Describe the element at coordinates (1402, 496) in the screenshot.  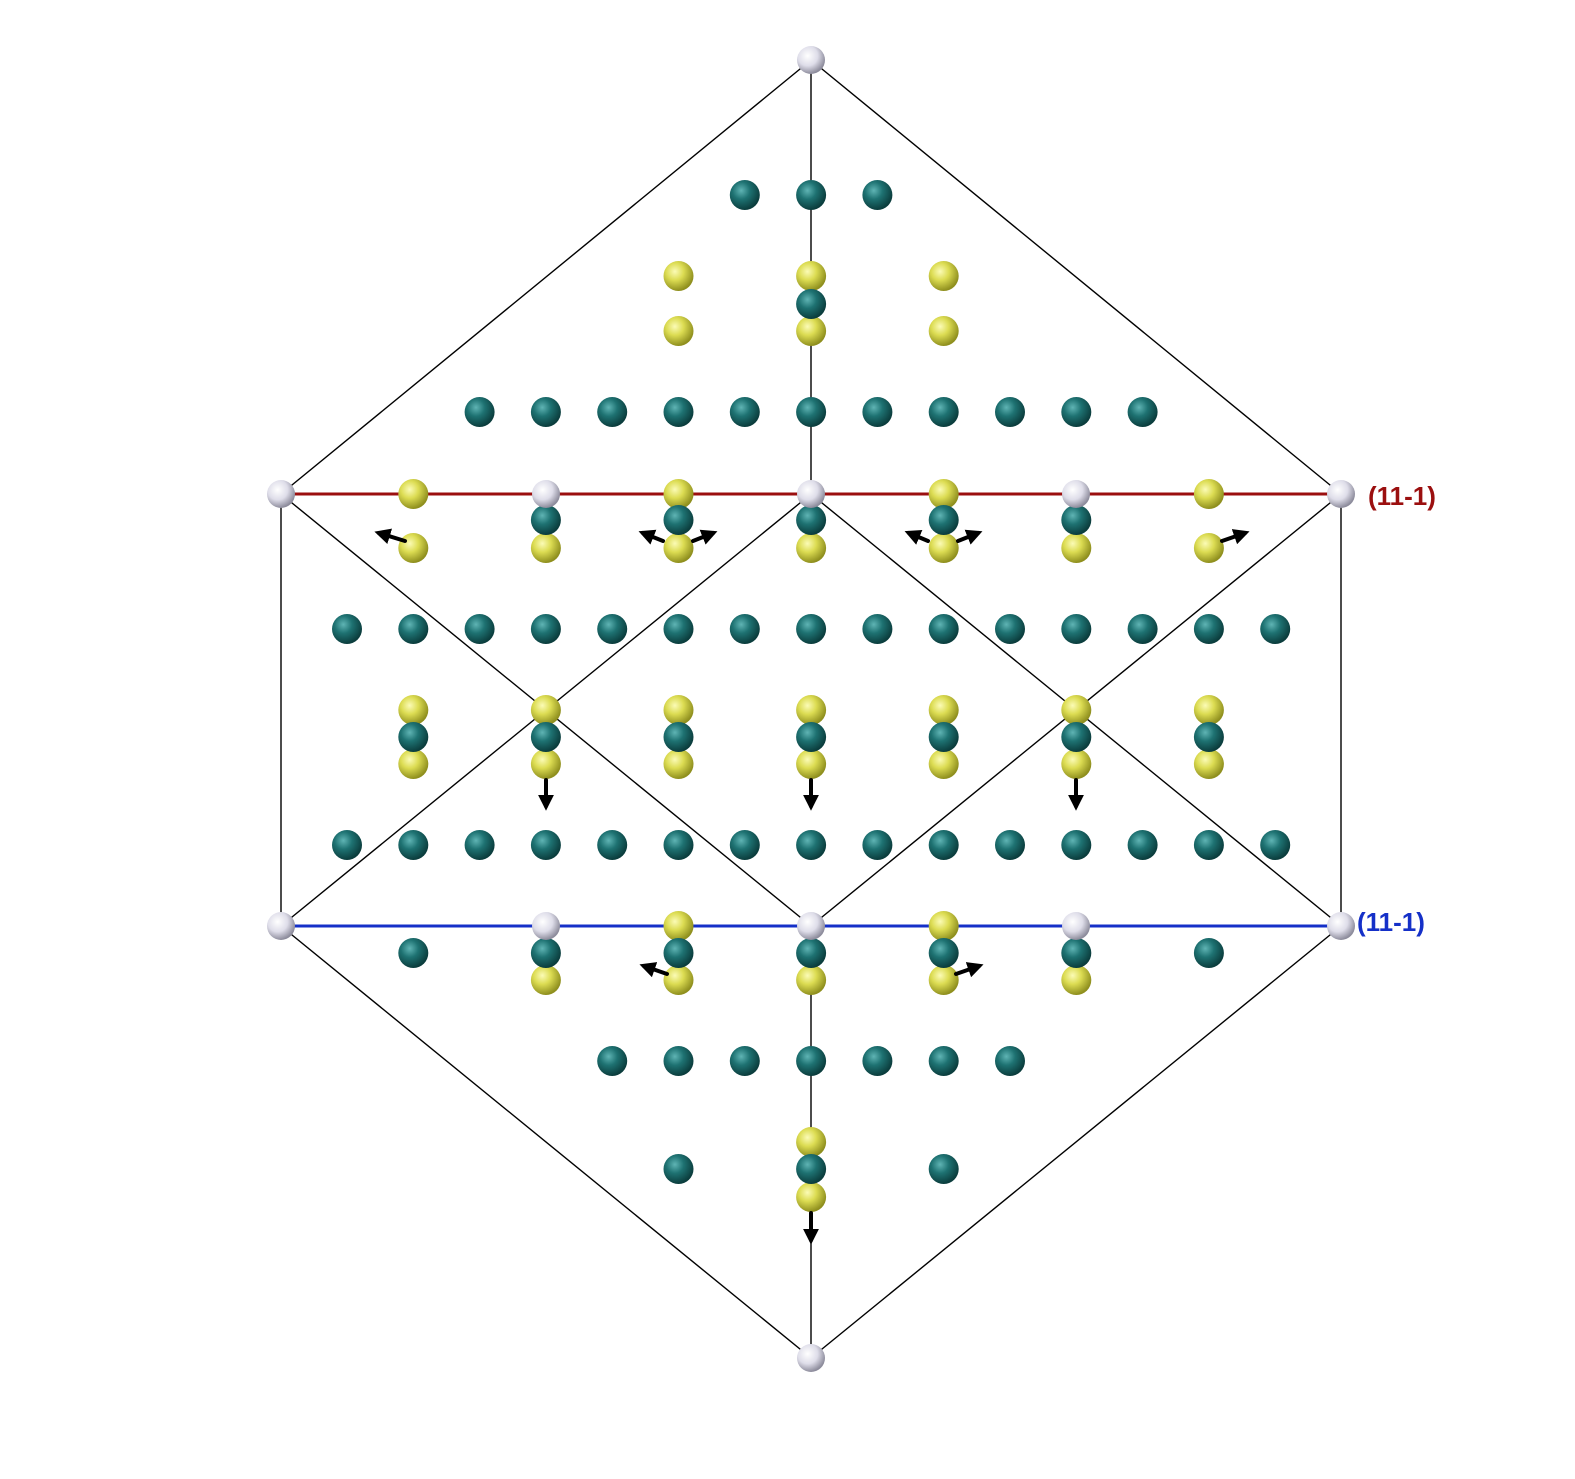
I see `plane-label-top: (11-1)` at that location.